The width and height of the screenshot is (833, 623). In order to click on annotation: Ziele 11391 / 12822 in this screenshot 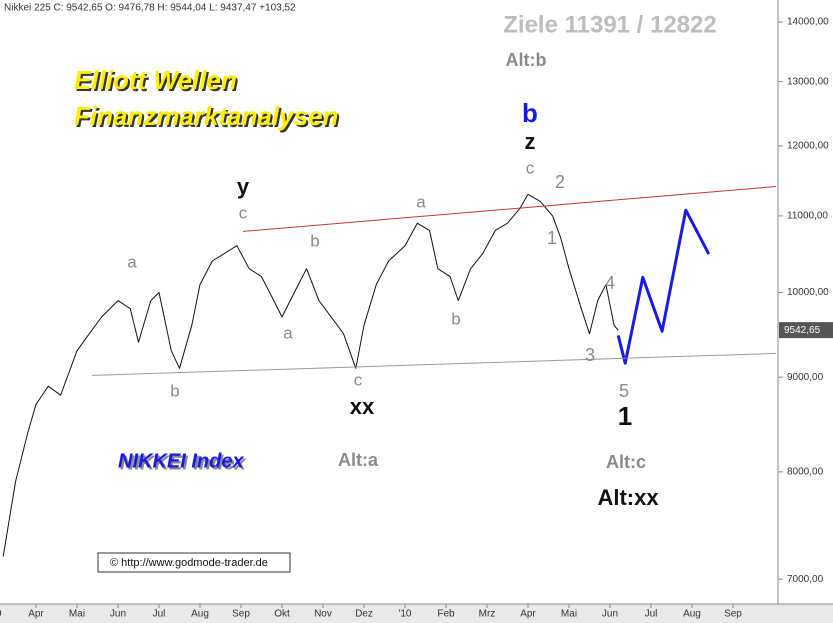, I will do `click(610, 24)`.